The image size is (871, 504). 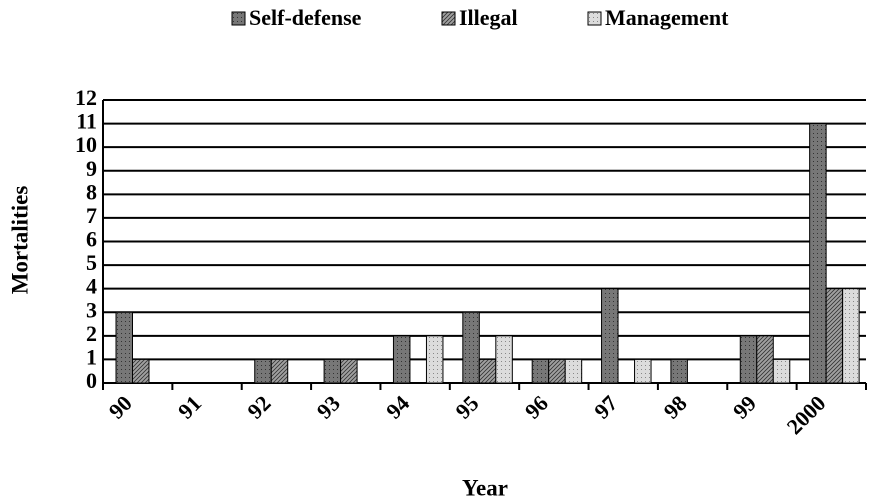 What do you see at coordinates (328, 406) in the screenshot?
I see `x-tick-label: 93` at bounding box center [328, 406].